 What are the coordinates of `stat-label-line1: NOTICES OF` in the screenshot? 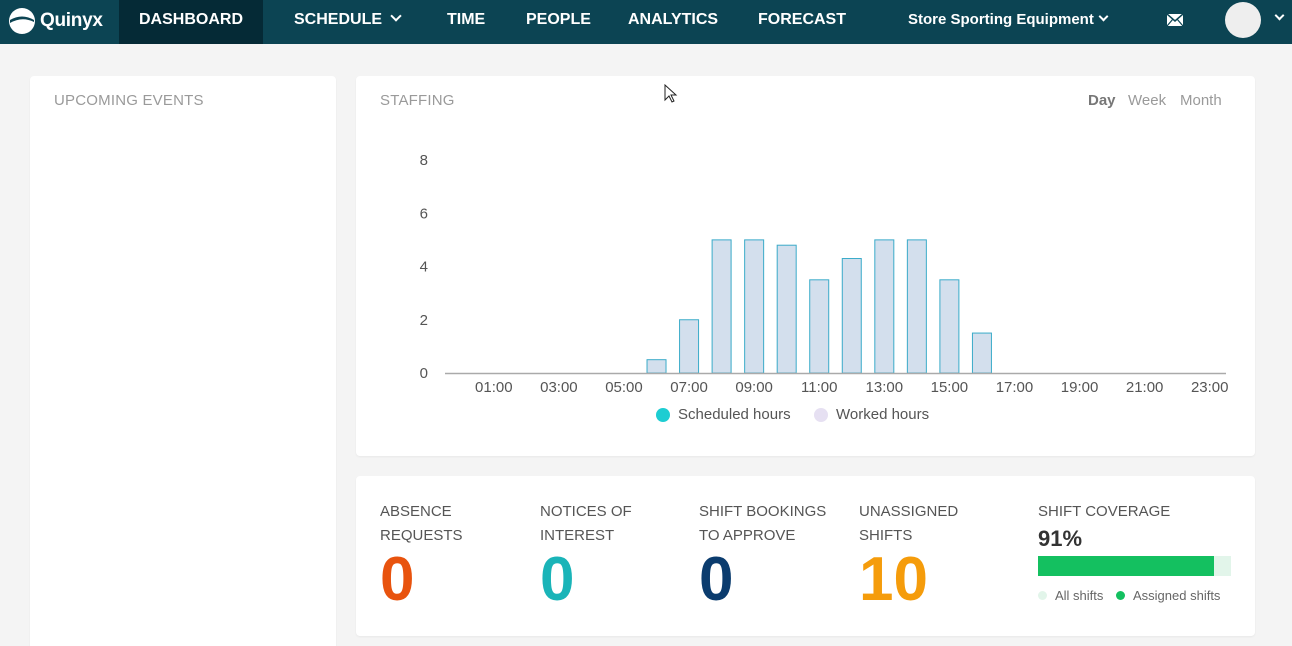 It's located at (586, 511).